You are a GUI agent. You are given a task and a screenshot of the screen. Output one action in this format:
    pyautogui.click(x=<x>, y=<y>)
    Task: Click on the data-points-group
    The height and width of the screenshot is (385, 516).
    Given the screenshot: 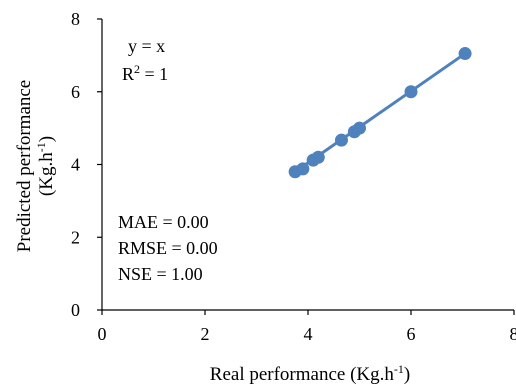 What is the action you would take?
    pyautogui.click(x=380, y=113)
    